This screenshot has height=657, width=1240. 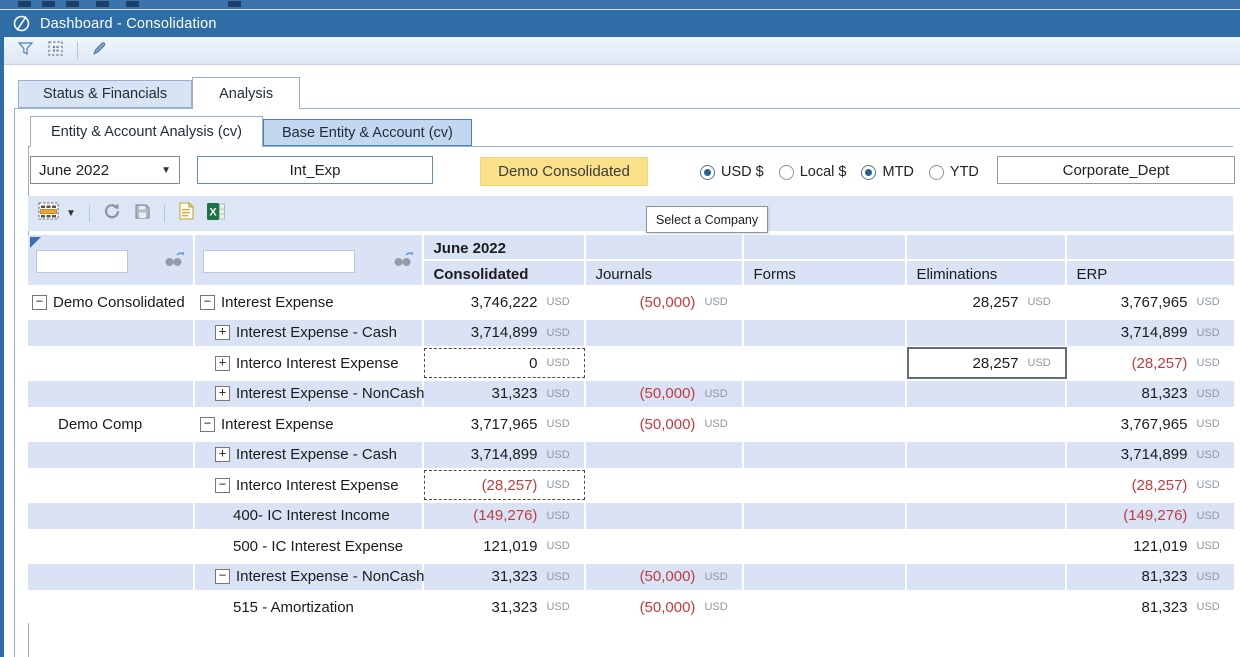 What do you see at coordinates (310, 393) in the screenshot?
I see `account-cell: + Interest Expense - NonCash` at bounding box center [310, 393].